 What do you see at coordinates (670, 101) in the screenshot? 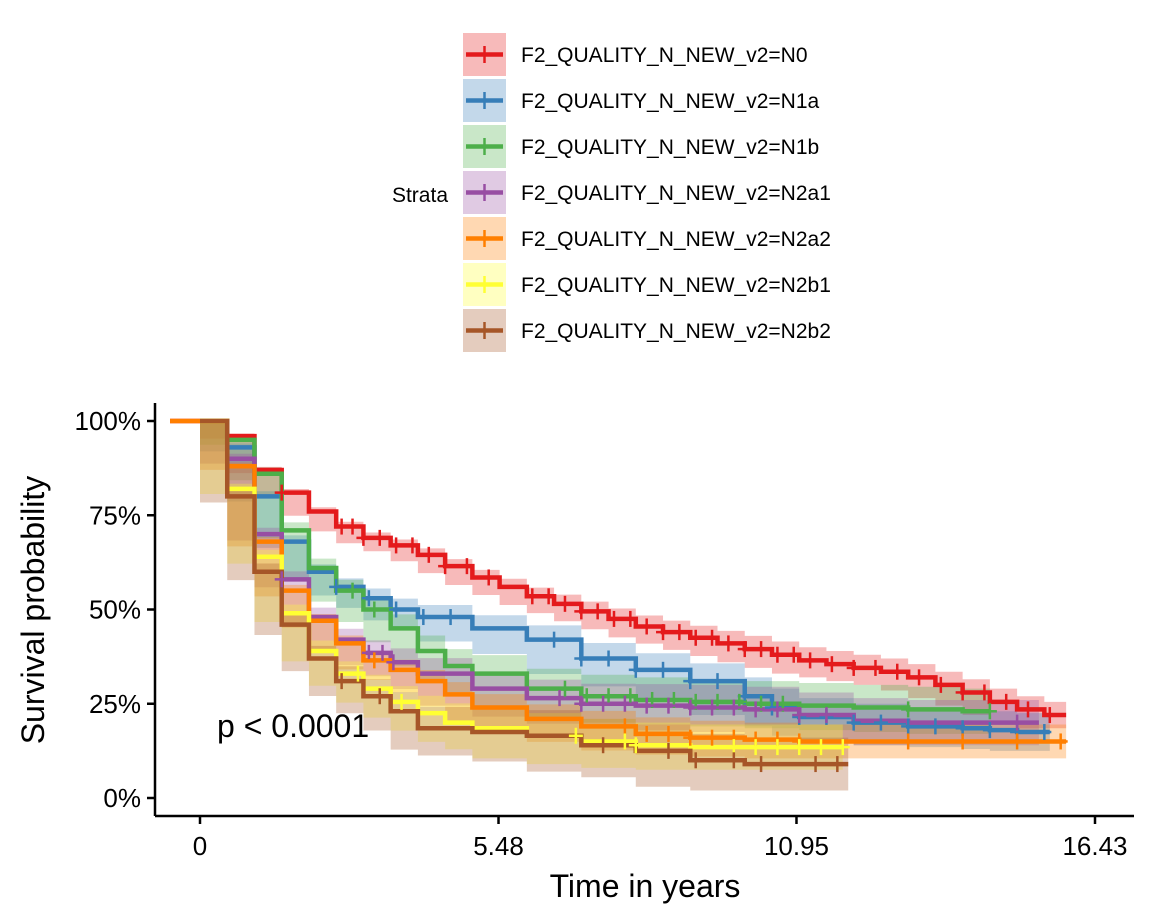
I see `legend-label: F2_QUALITY_N_NEW_v2=N1a` at bounding box center [670, 101].